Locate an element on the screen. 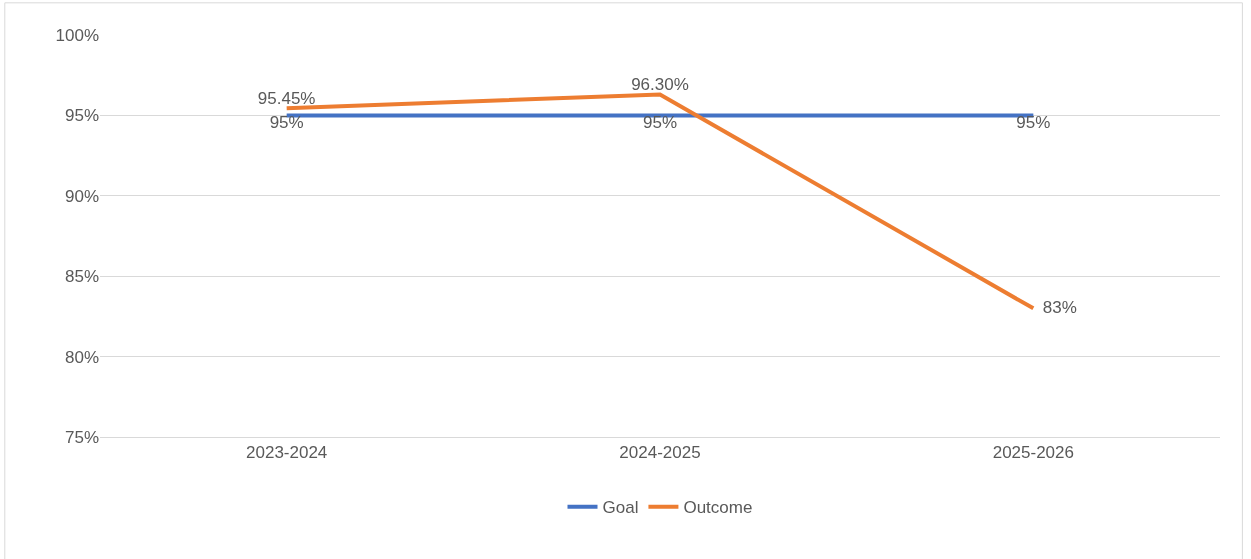 This screenshot has width=1251, height=559. data-label: 95.45% is located at coordinates (286, 98).